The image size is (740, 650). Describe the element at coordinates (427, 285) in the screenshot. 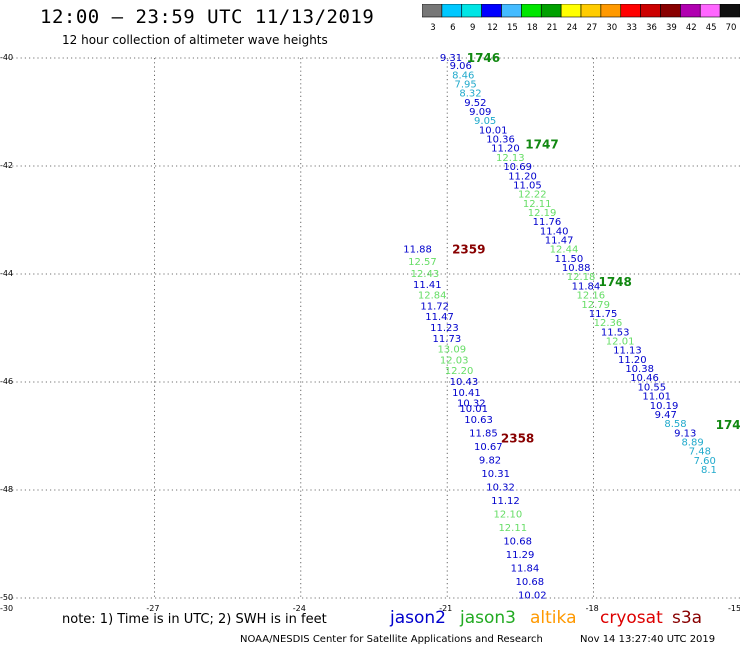

I see `swh-value-label: 11.41` at that location.